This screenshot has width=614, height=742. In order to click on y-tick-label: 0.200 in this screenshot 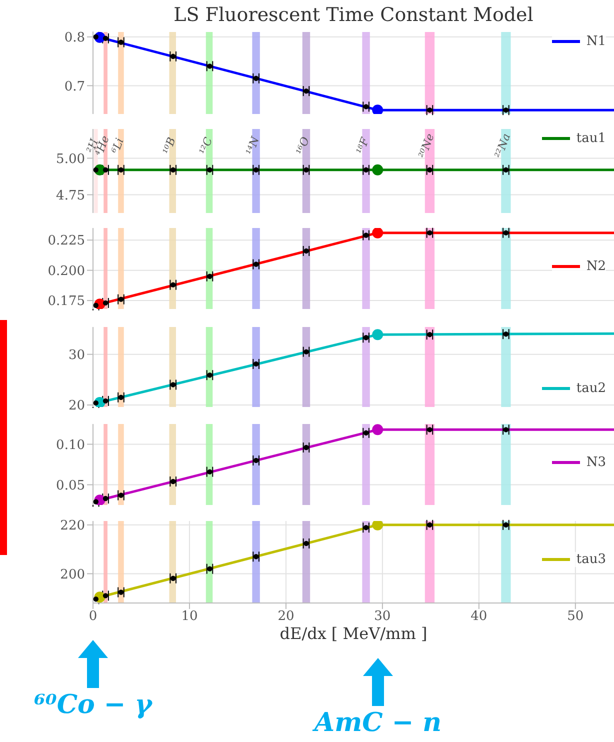, I will do `click(66, 271)`.